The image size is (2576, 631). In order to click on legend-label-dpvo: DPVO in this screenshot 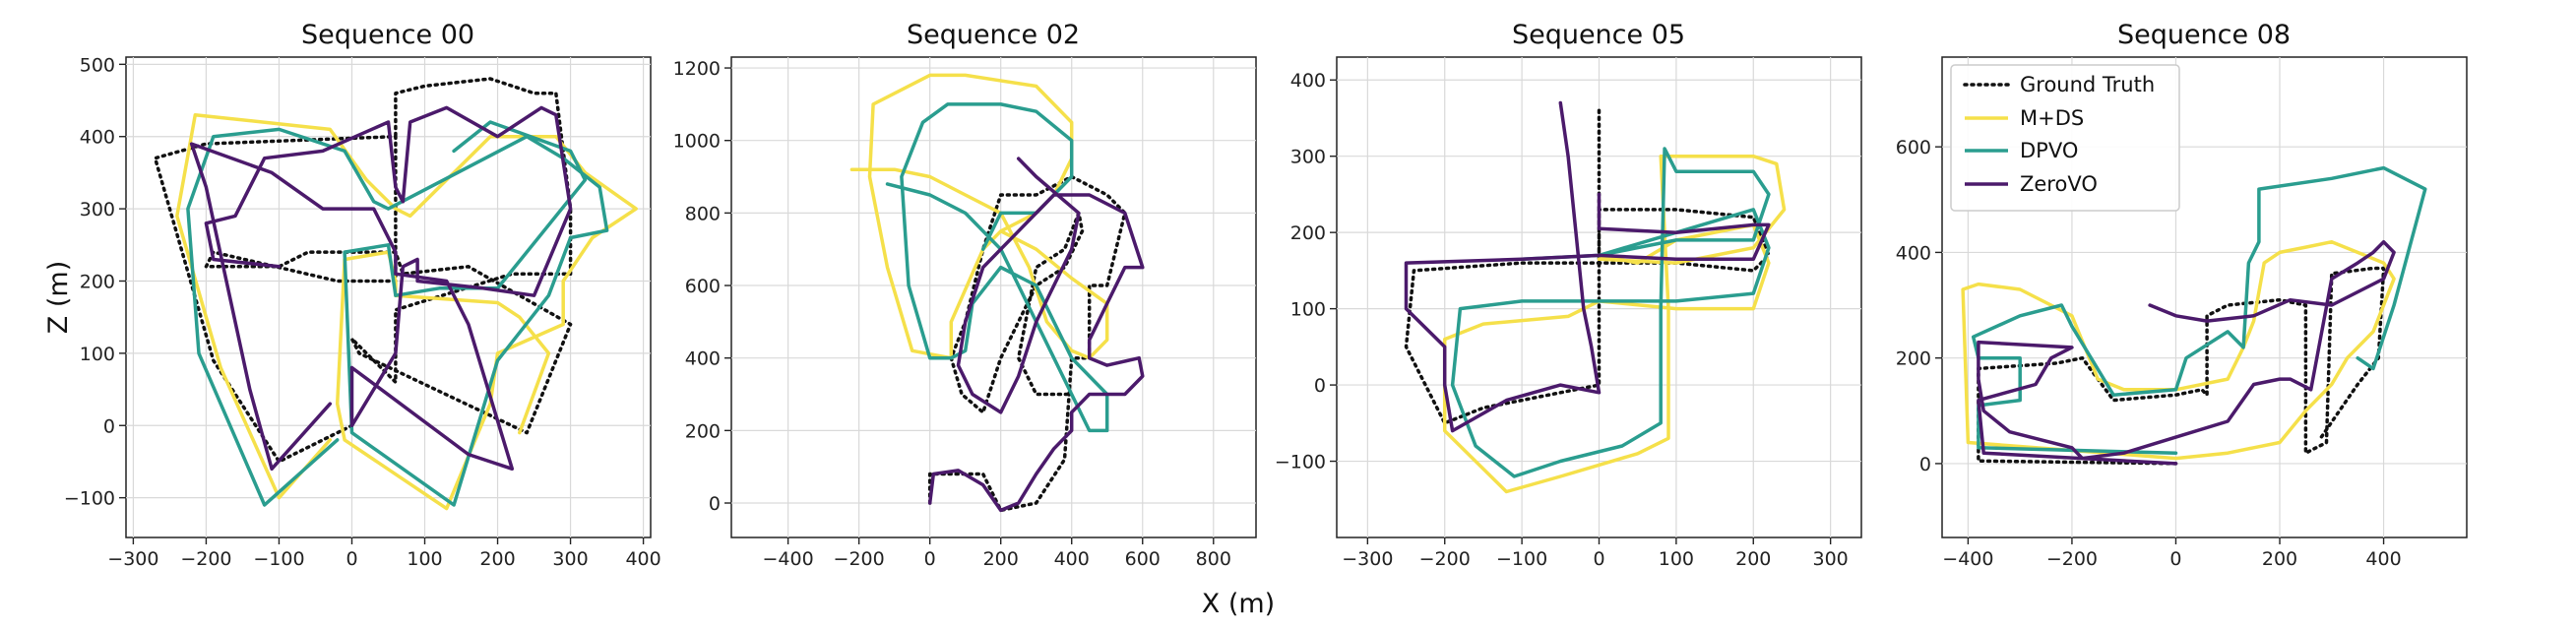, I will do `click(2049, 150)`.